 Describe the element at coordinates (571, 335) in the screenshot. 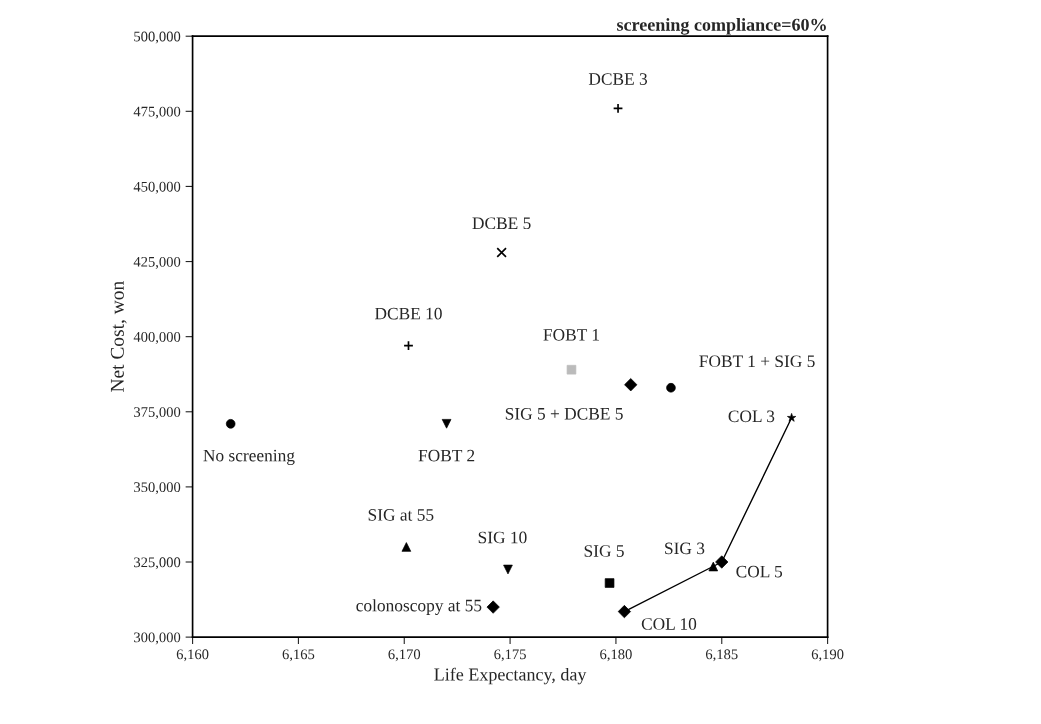

I see `series-label: FOBT 1` at that location.